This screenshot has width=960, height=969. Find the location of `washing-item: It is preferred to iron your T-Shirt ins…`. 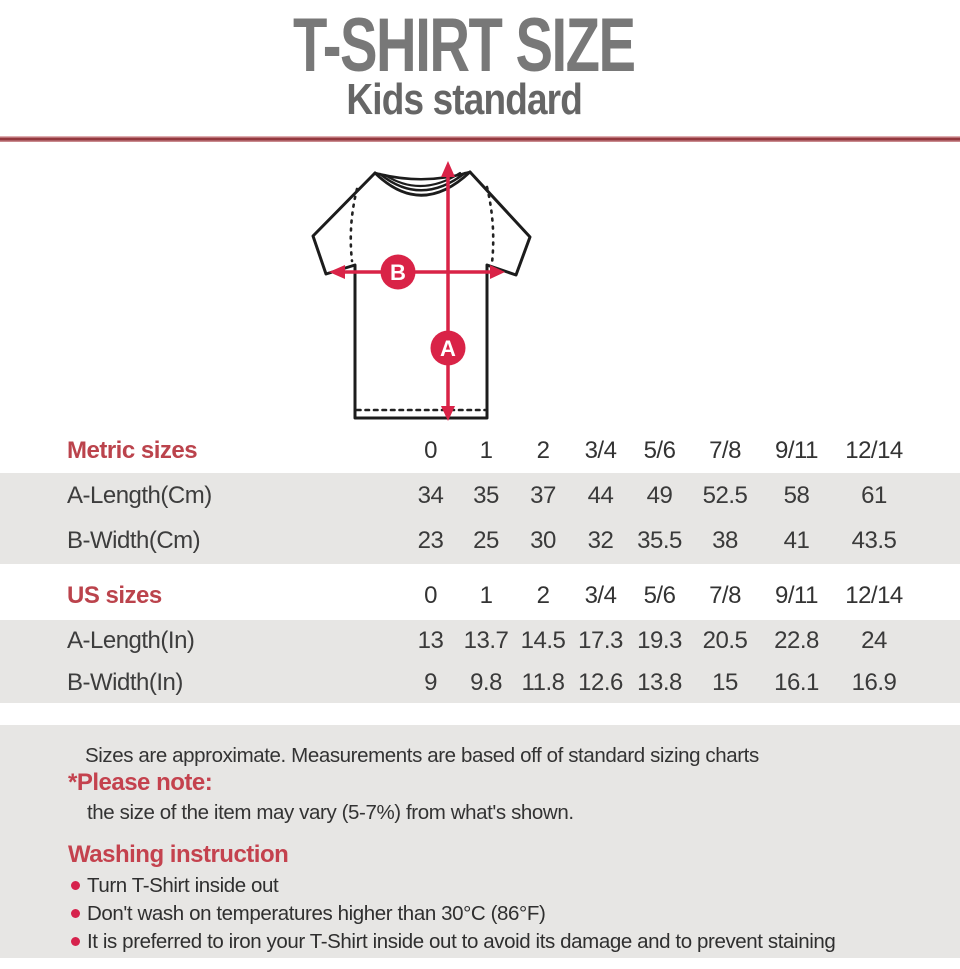

washing-item: It is preferred to iron your T-Shirt ins… is located at coordinates (480, 941).